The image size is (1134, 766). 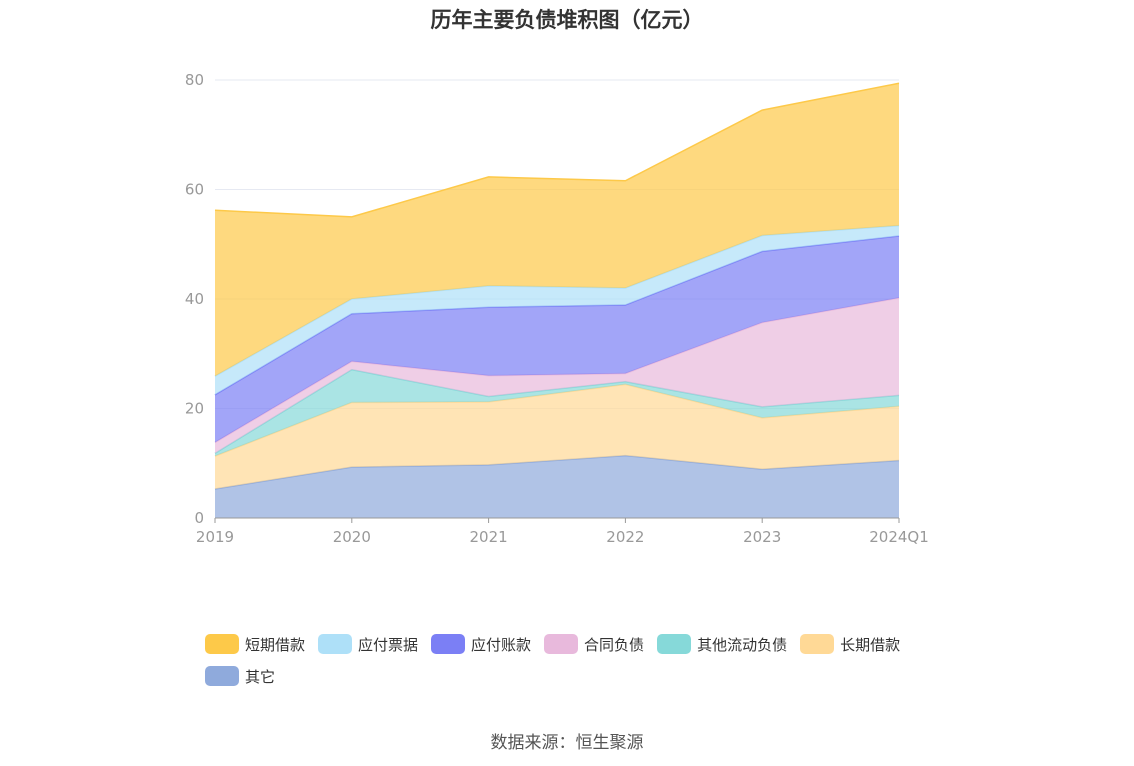 I want to click on legend-item-4: 其他流动负债, so click(x=722, y=644).